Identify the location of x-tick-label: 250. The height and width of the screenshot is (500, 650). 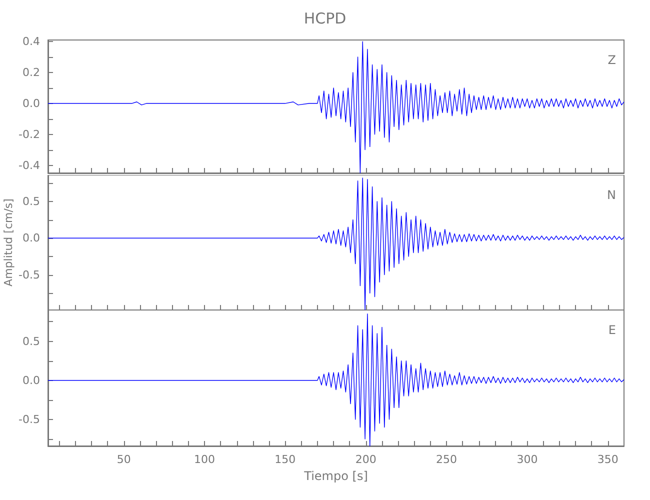
(447, 459).